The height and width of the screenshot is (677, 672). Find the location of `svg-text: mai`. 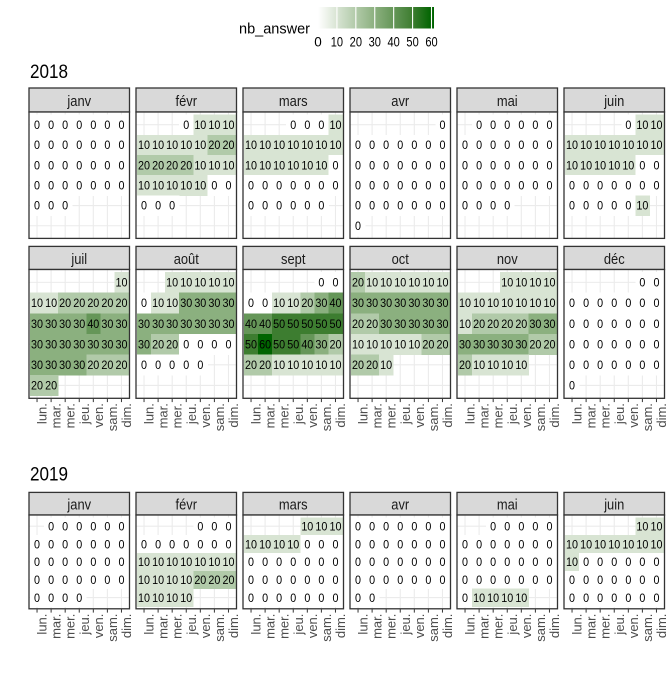

svg-text: mai is located at coordinates (507, 505).